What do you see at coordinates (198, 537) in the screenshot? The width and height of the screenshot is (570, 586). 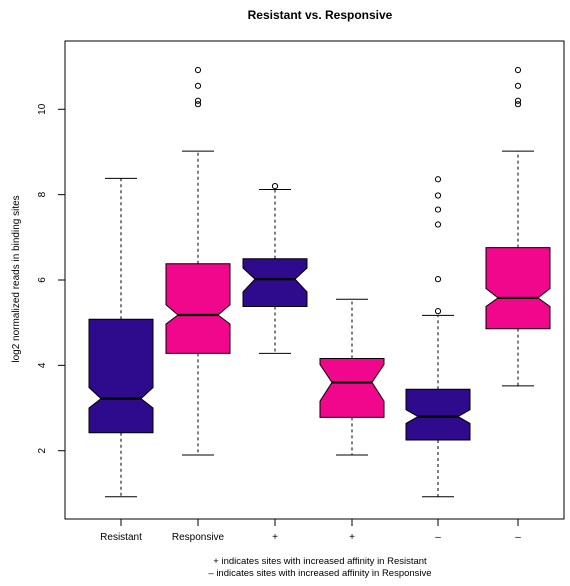 I see `x-tick-label: Responsive` at bounding box center [198, 537].